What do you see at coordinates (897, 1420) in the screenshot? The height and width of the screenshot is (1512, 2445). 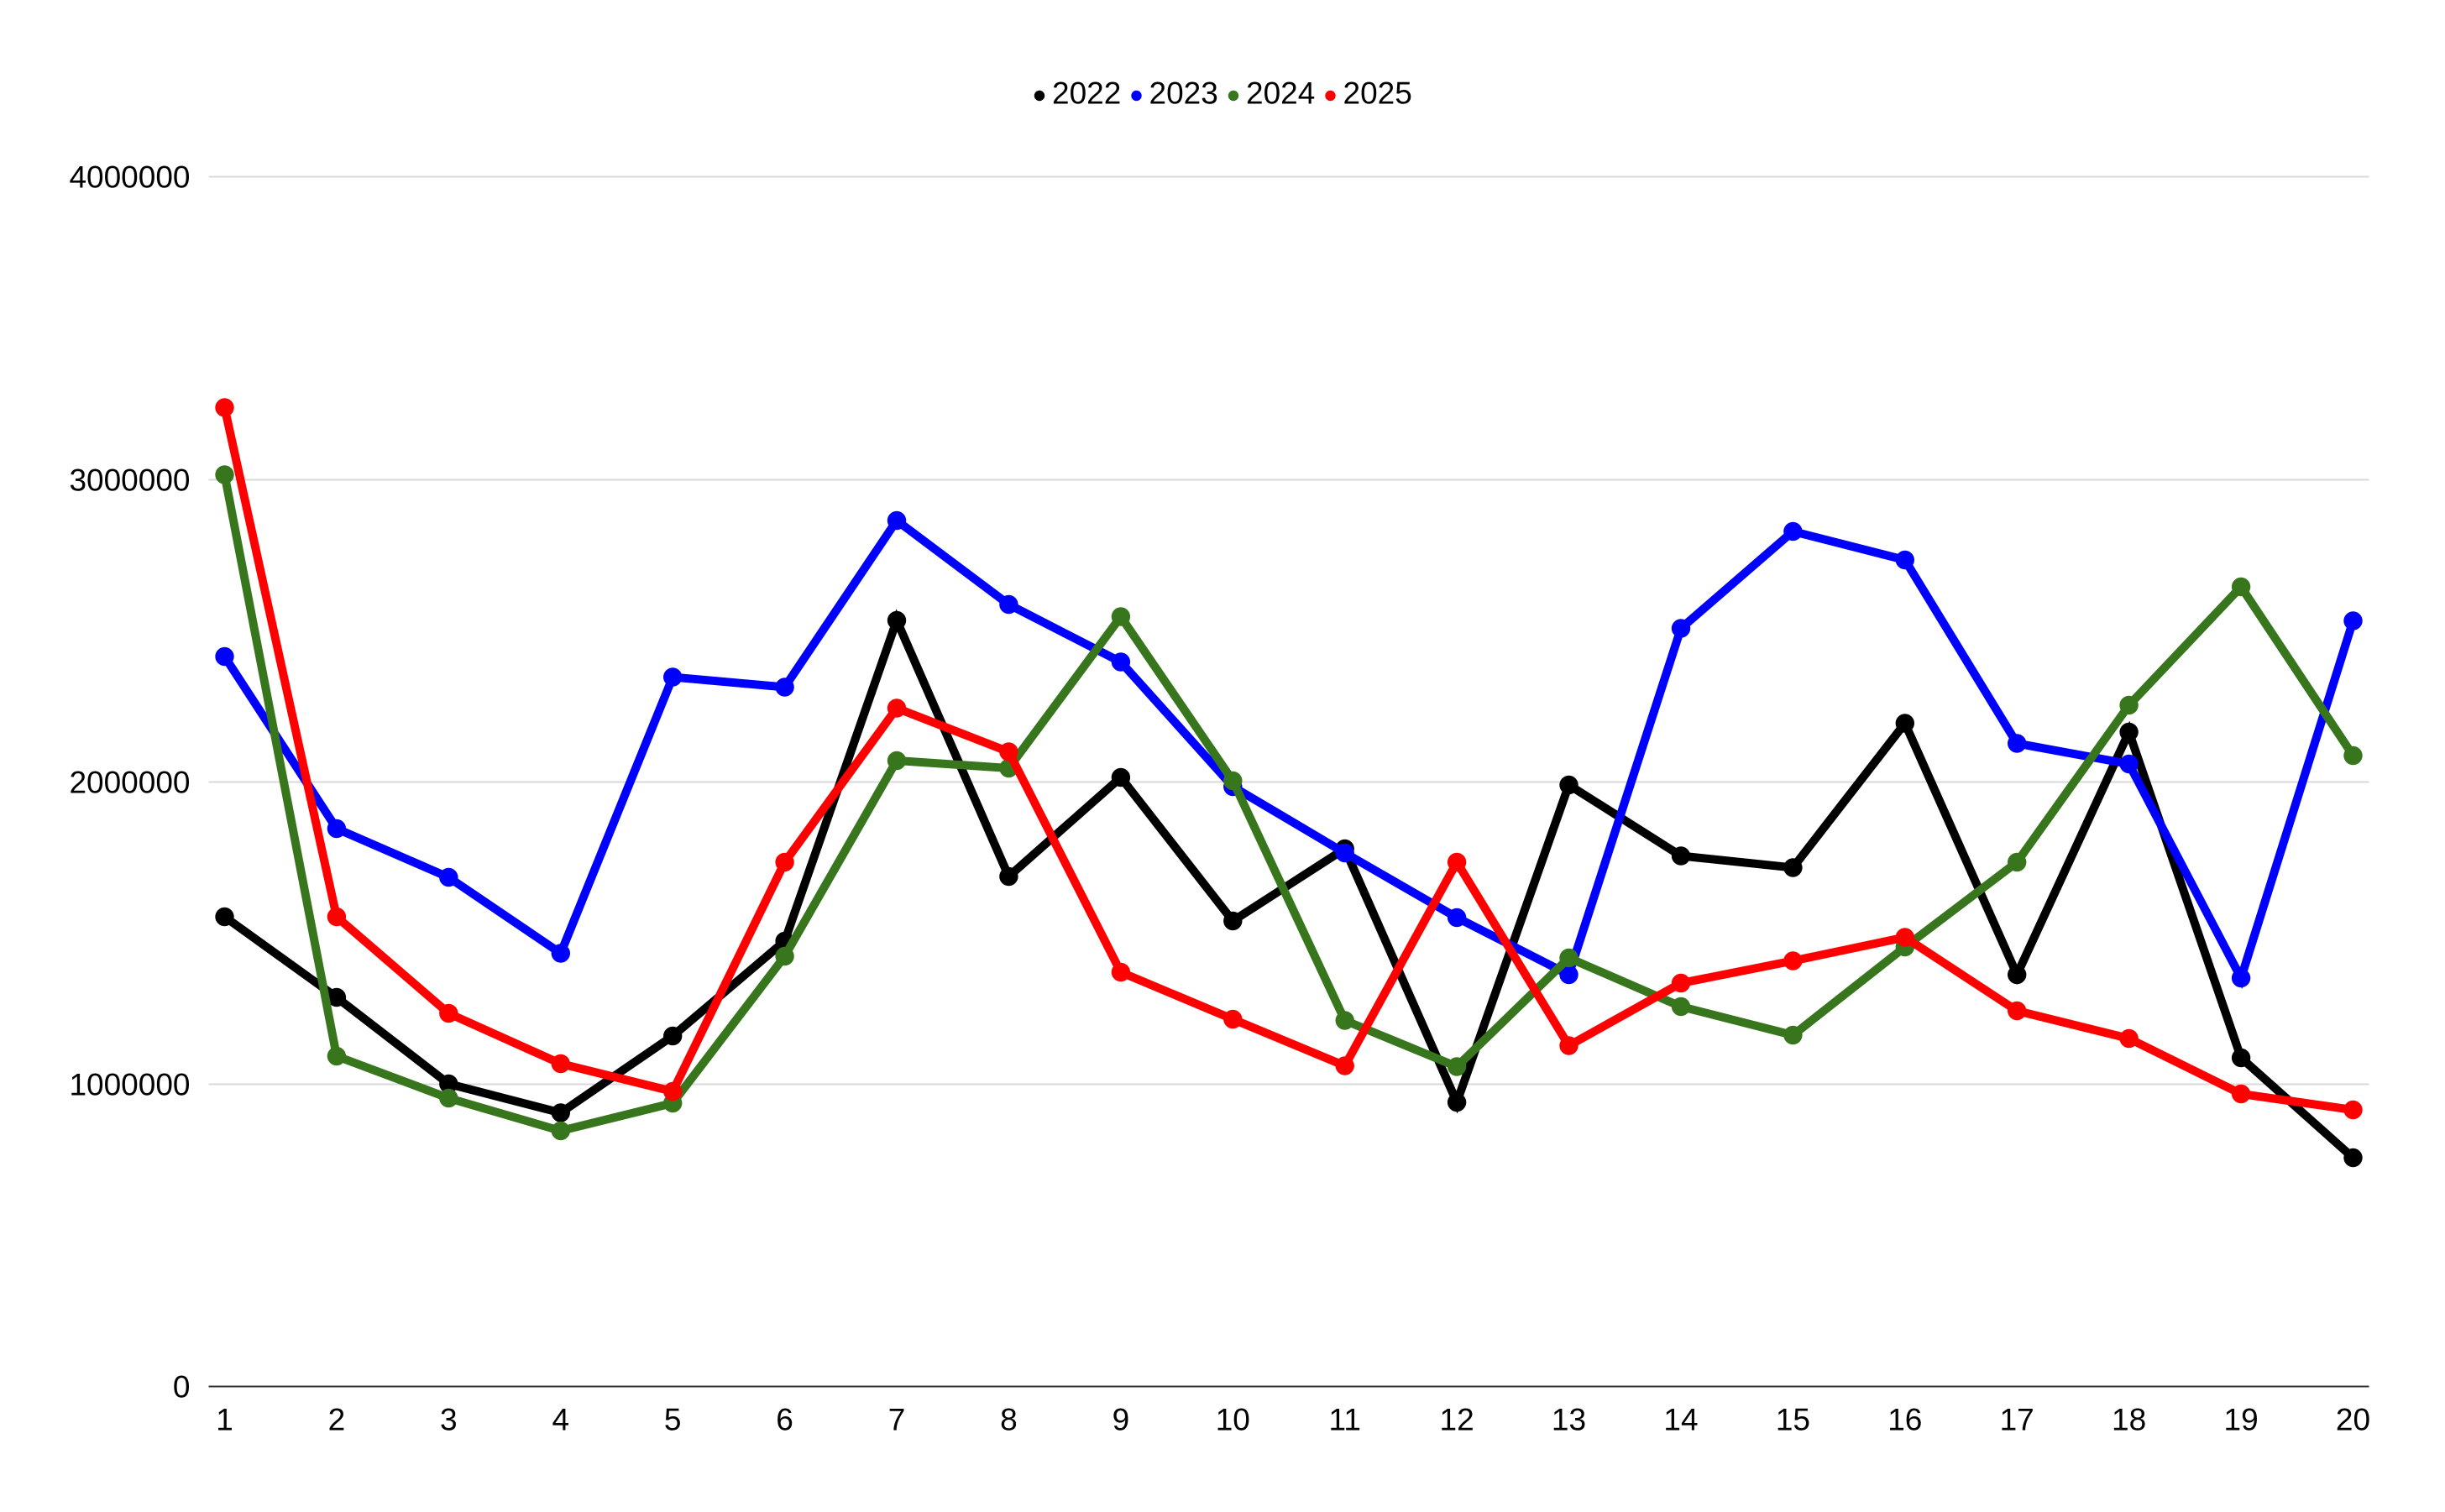 I see `svg-text: 7` at bounding box center [897, 1420].